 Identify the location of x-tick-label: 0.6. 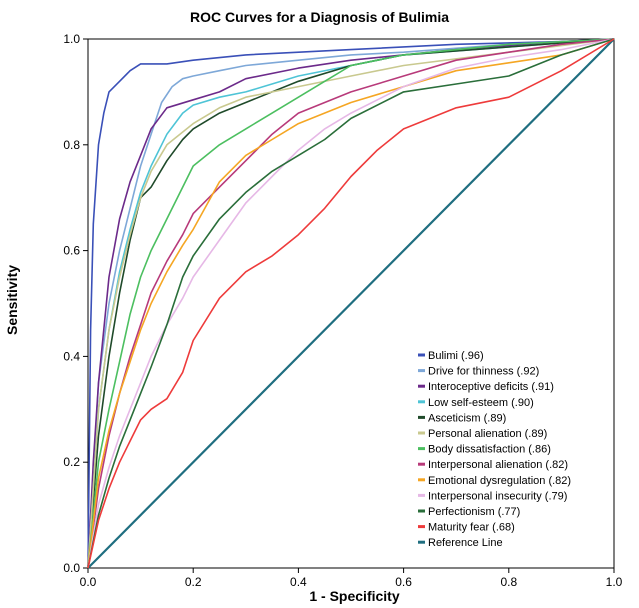
(403, 582).